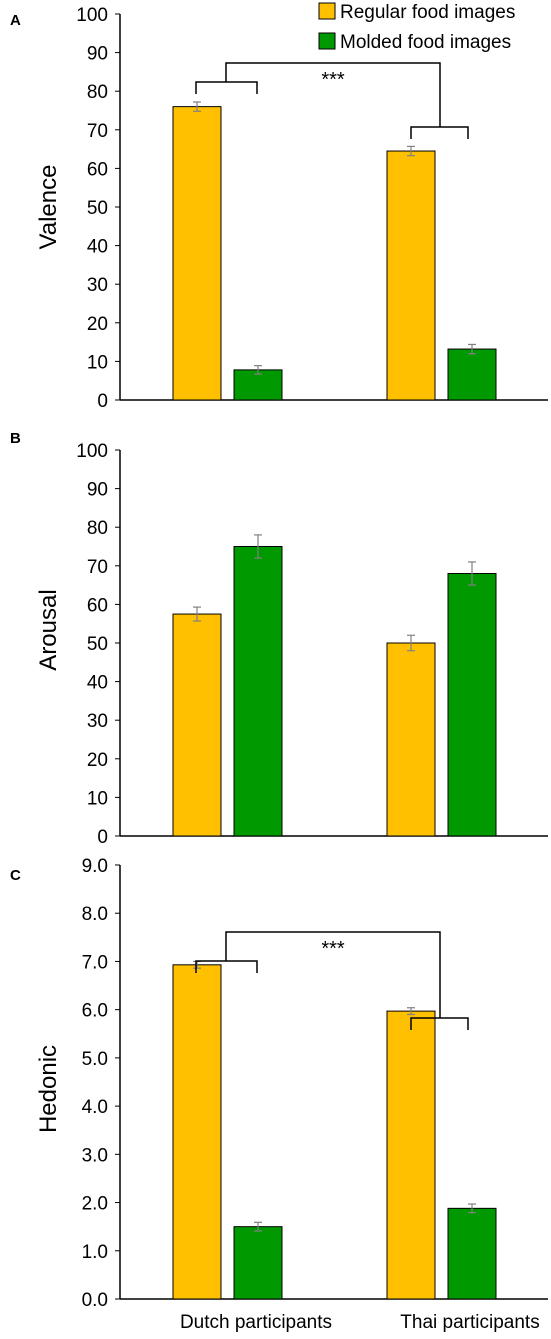 The height and width of the screenshot is (1339, 551). Describe the element at coordinates (469, 1322) in the screenshot. I see `x-category-label-thai: Thai participants` at that location.